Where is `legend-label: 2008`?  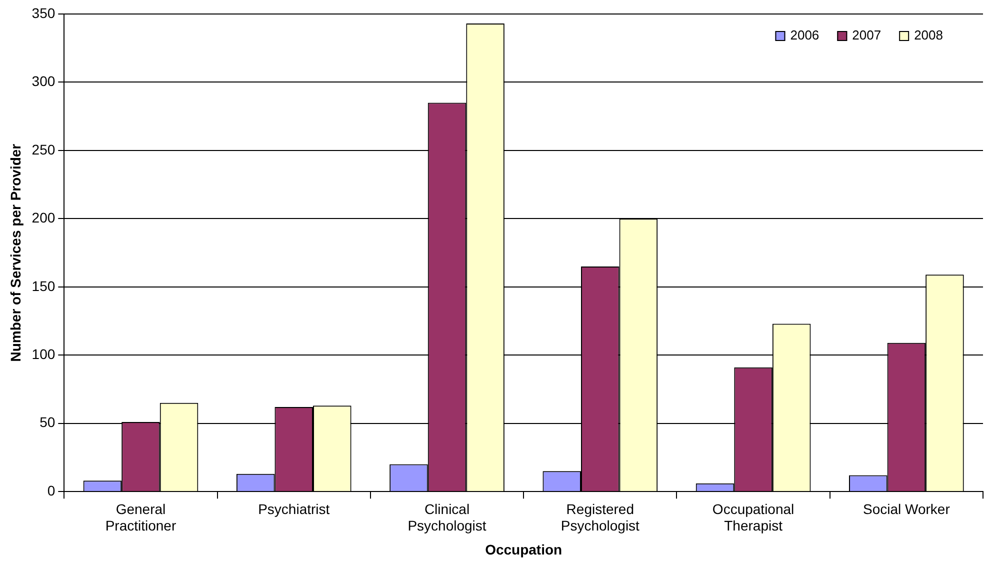 legend-label: 2008 is located at coordinates (928, 35).